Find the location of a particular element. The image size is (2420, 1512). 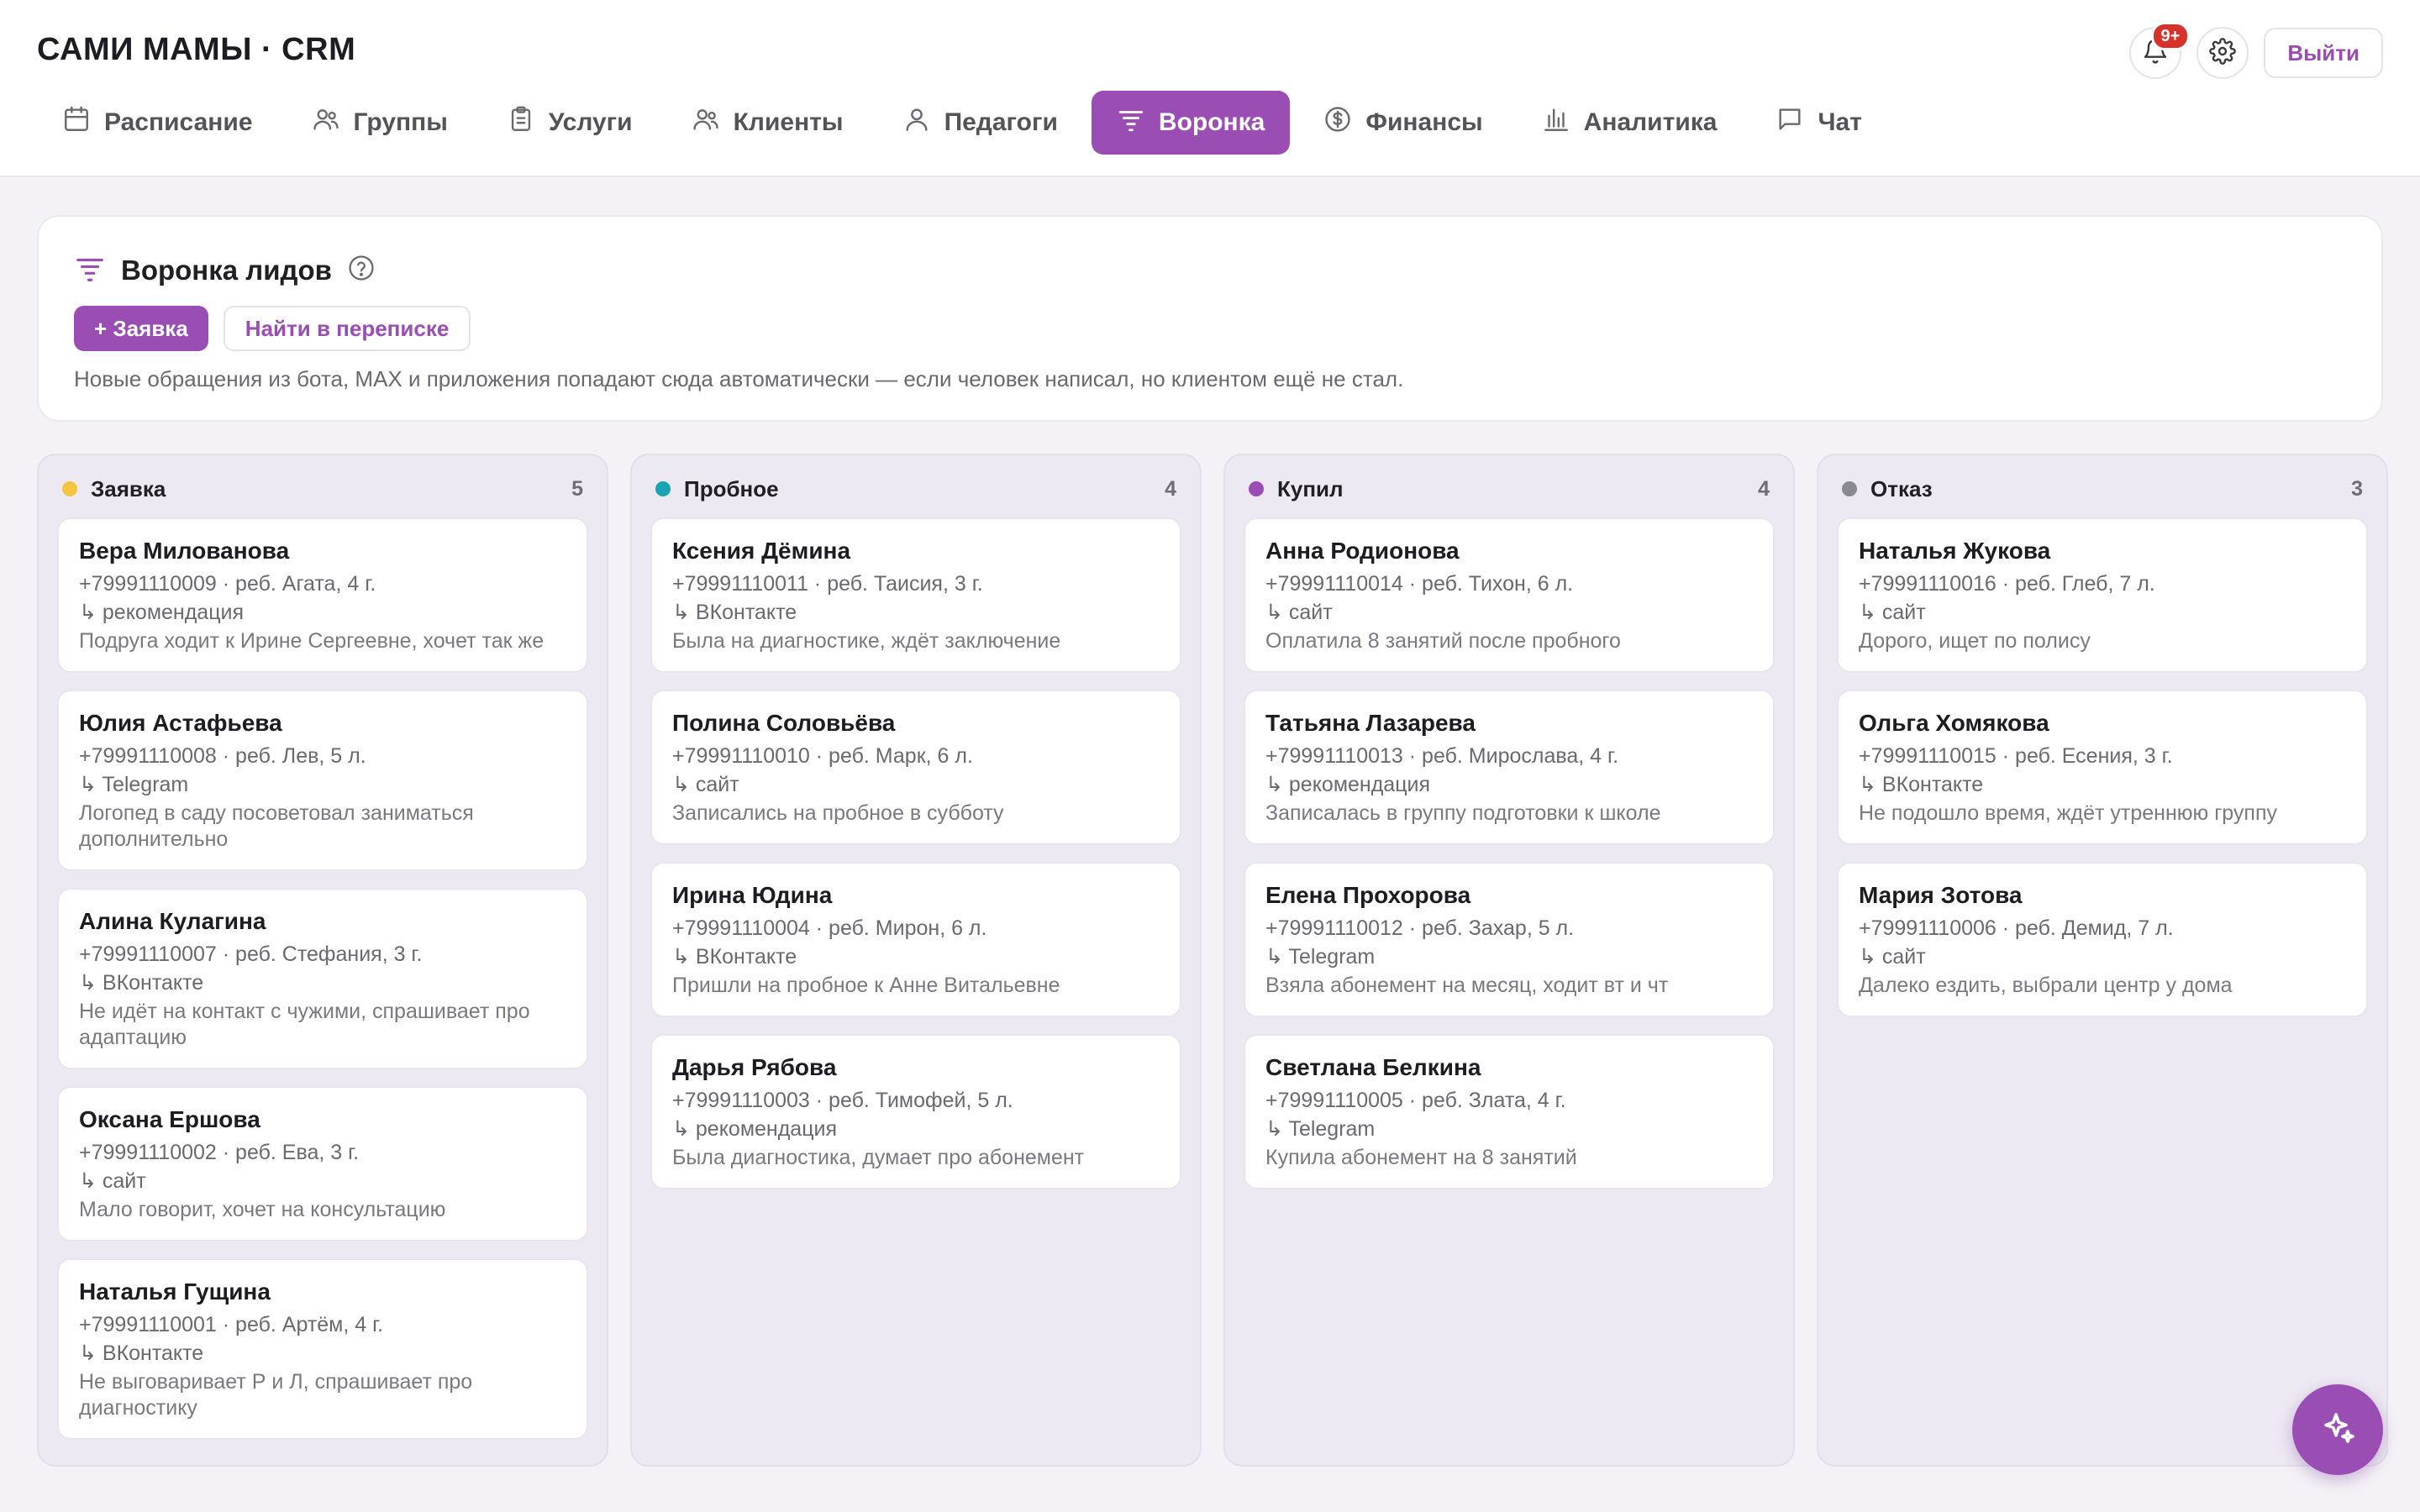

tab-services: Услуги is located at coordinates (569, 123).